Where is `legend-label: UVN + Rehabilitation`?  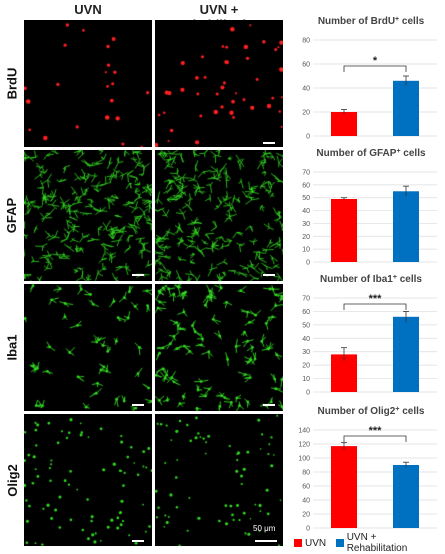
legend-label: UVN + Rehabilitation is located at coordinates (377, 543).